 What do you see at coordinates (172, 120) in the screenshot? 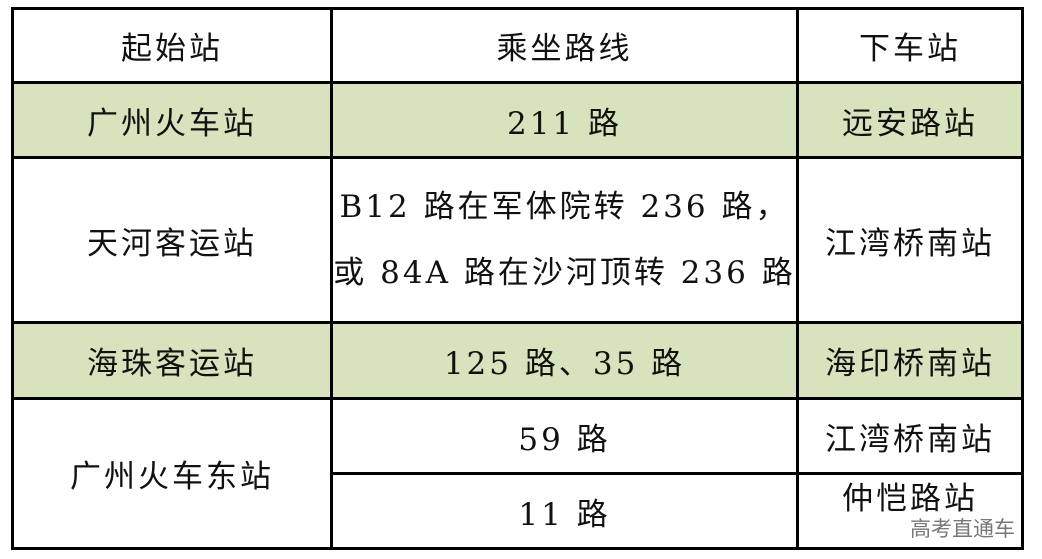
I see `start-station: 广州火车站` at bounding box center [172, 120].